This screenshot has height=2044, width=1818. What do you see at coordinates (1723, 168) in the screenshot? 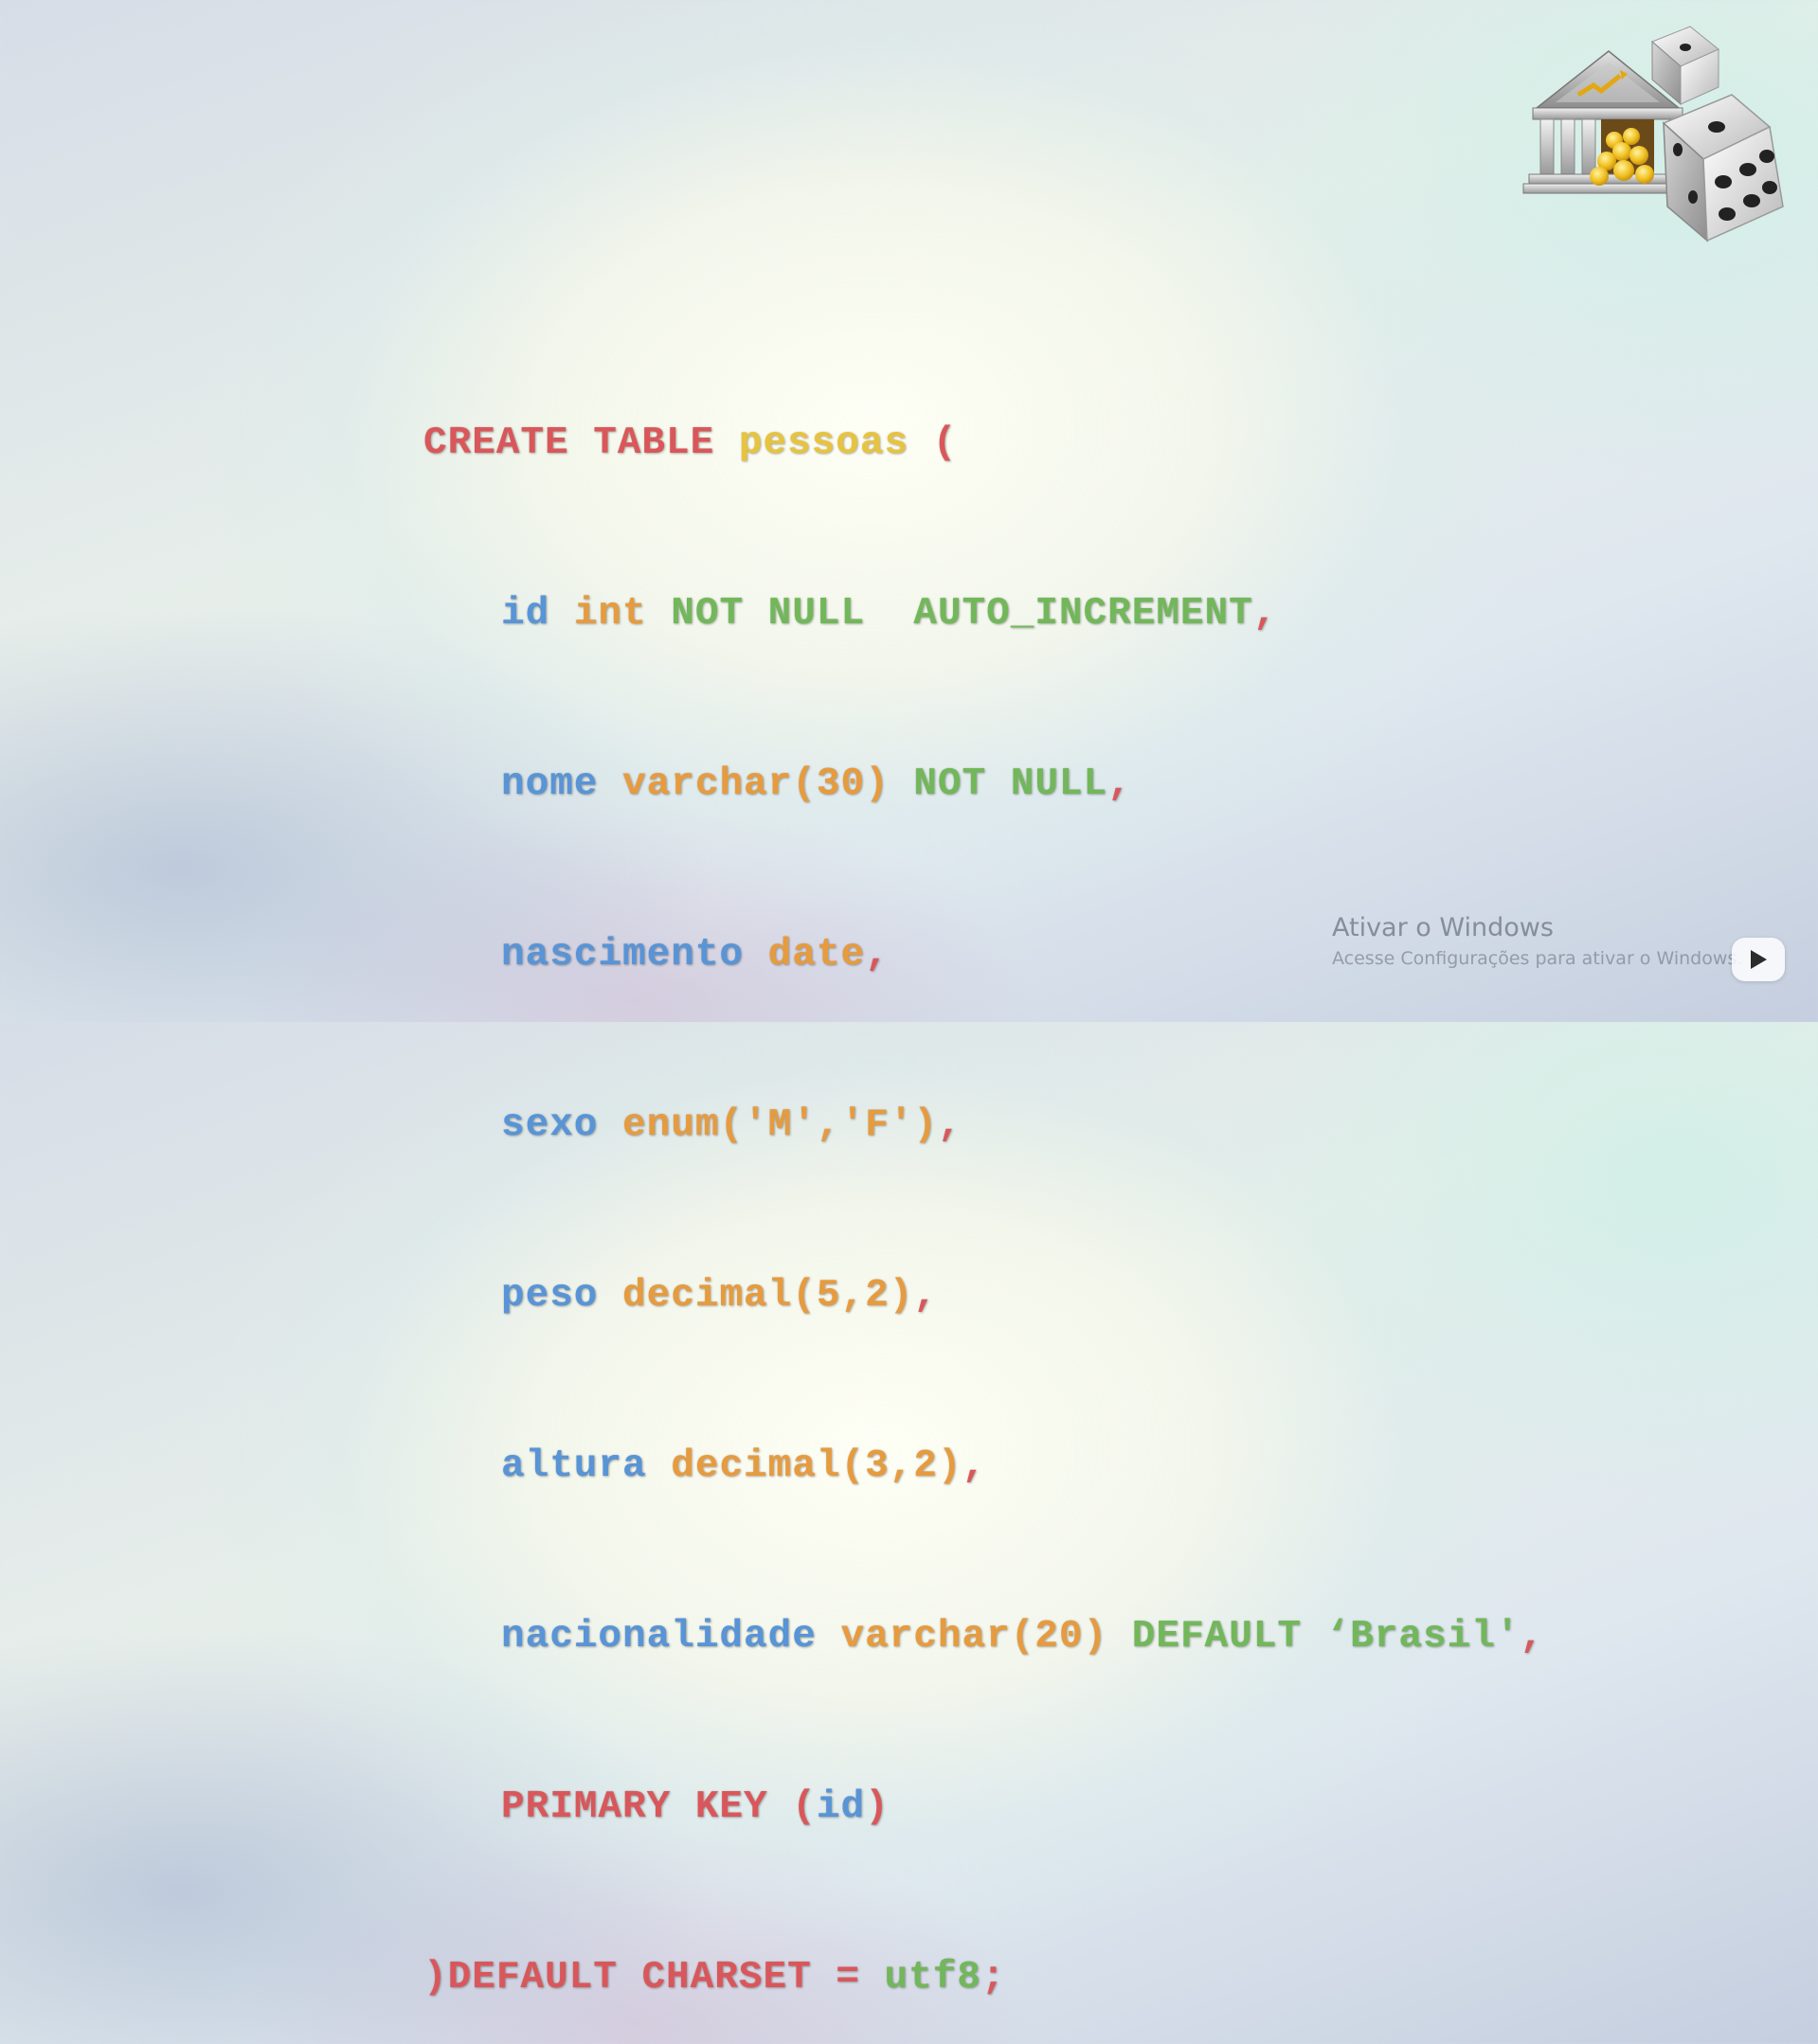
I see `large-die-icon` at bounding box center [1723, 168].